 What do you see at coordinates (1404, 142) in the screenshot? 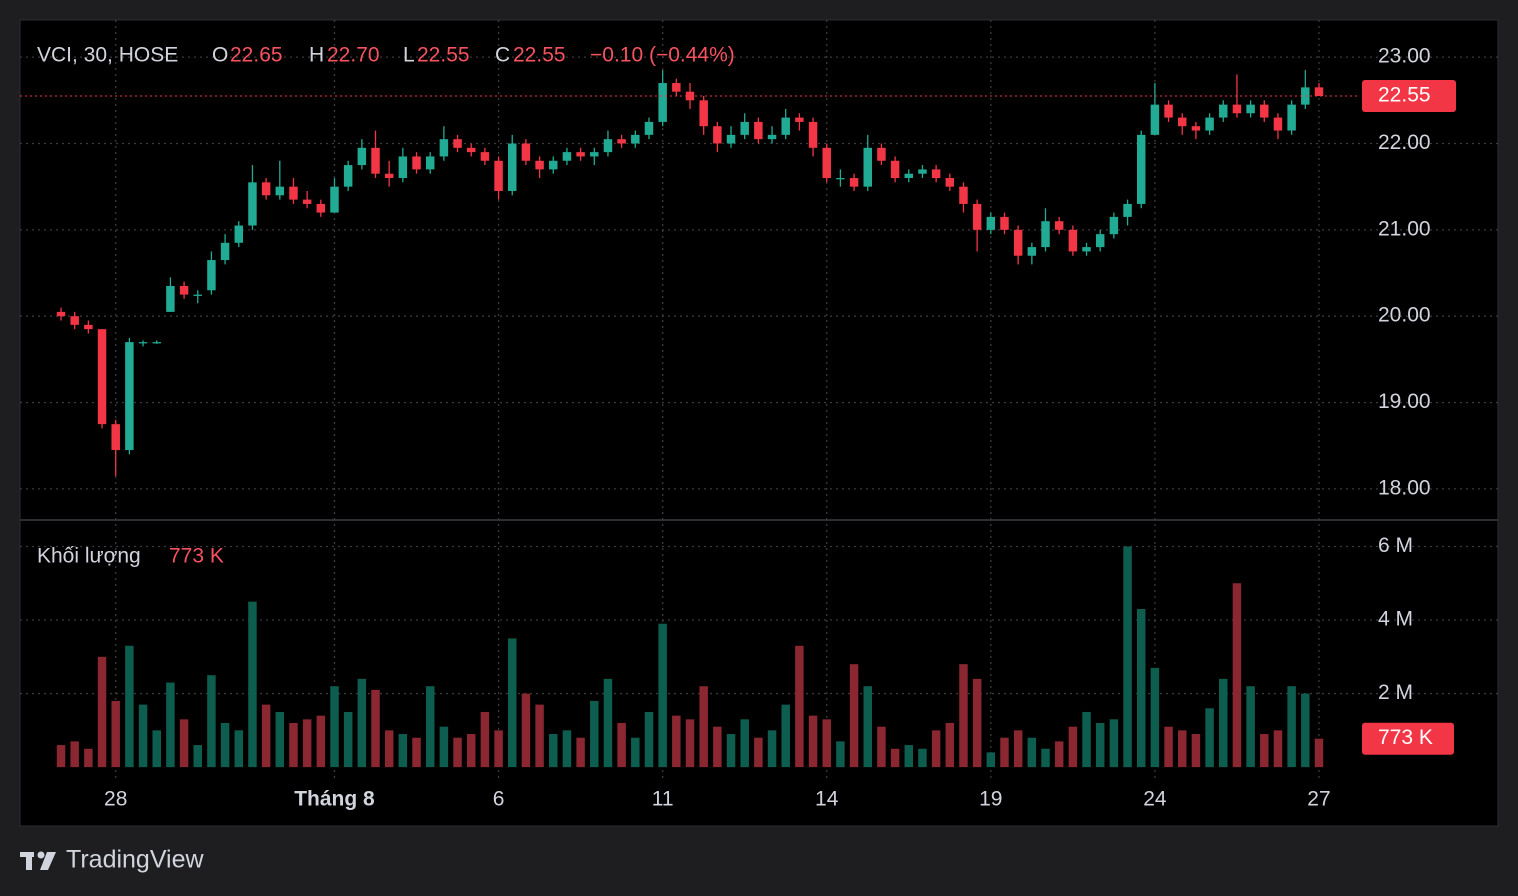
I see `y-tick-label: 22.00` at bounding box center [1404, 142].